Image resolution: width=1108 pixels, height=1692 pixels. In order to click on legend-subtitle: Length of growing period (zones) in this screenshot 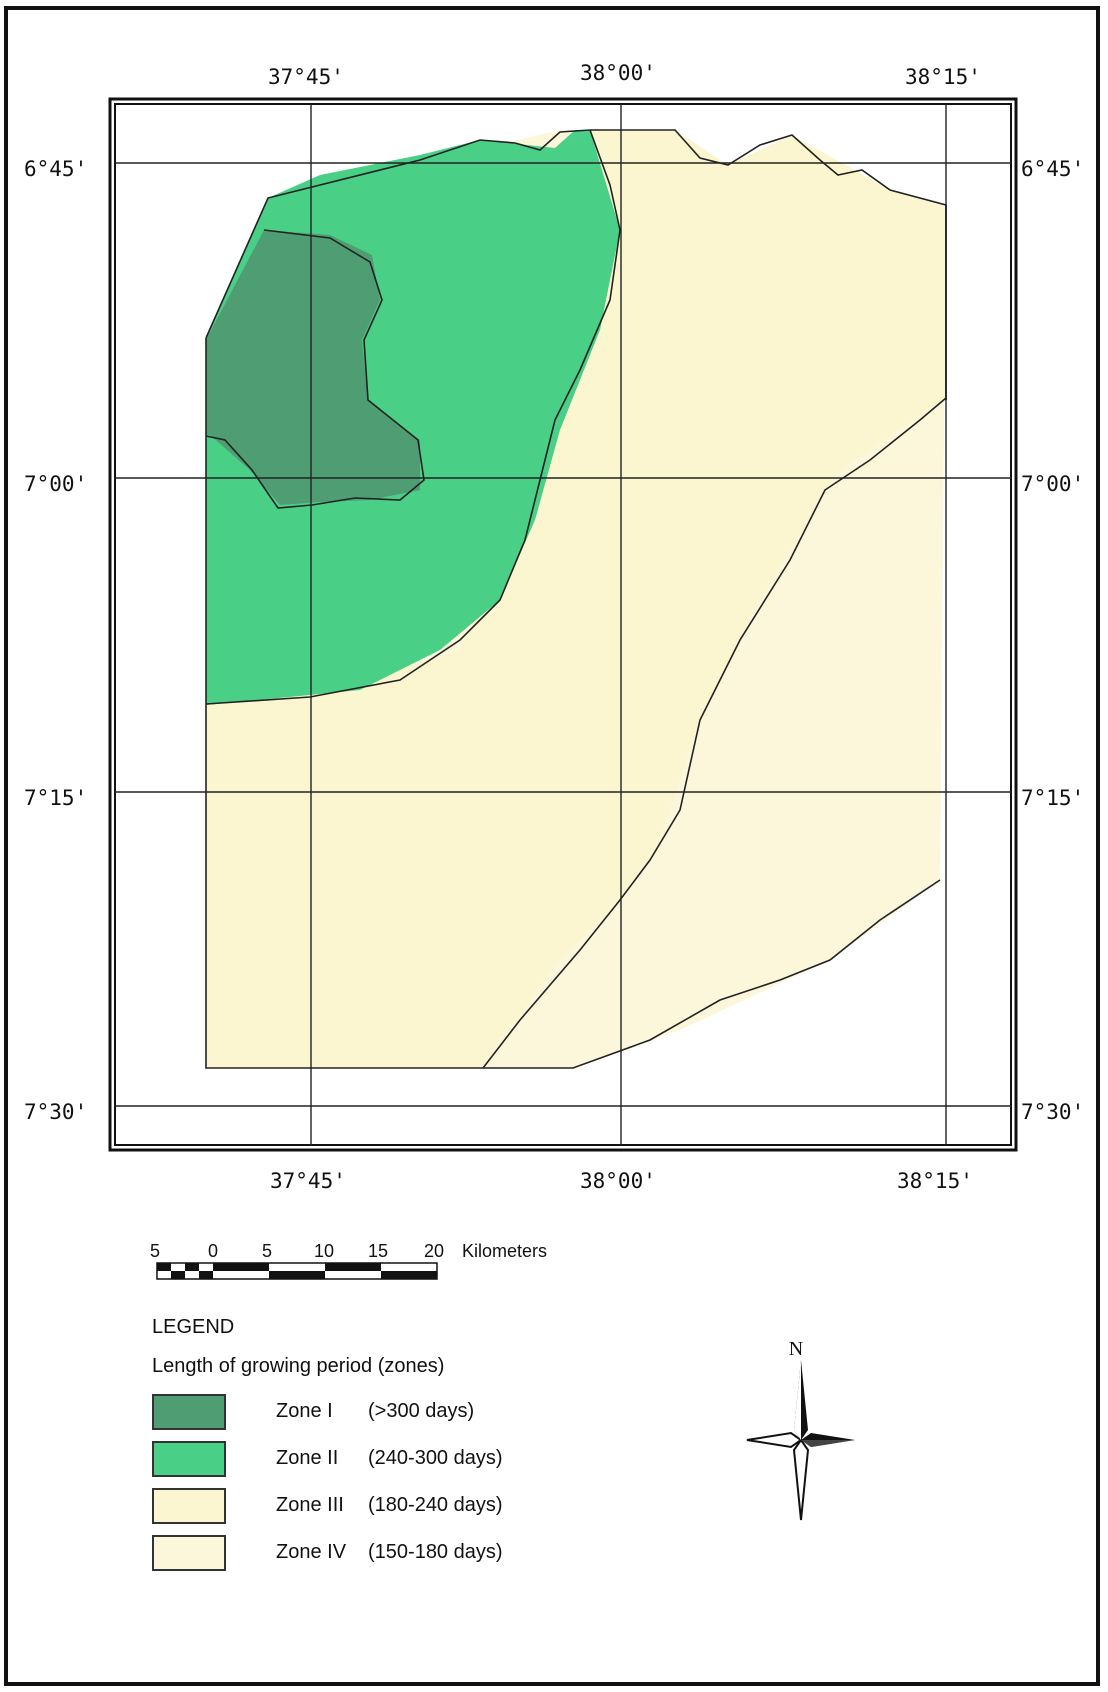, I will do `click(298, 1366)`.